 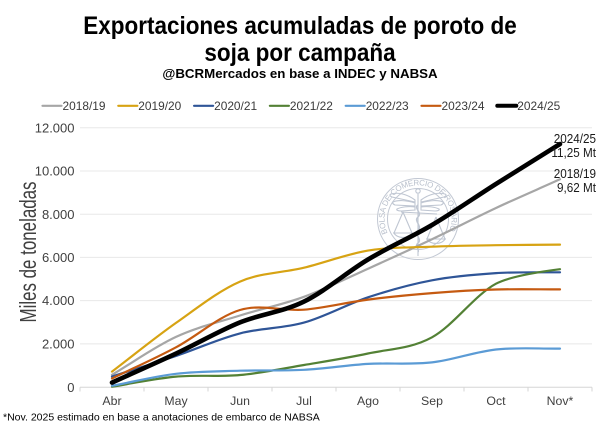 I want to click on svg-text: 11,25 Mt, so click(x=573, y=152).